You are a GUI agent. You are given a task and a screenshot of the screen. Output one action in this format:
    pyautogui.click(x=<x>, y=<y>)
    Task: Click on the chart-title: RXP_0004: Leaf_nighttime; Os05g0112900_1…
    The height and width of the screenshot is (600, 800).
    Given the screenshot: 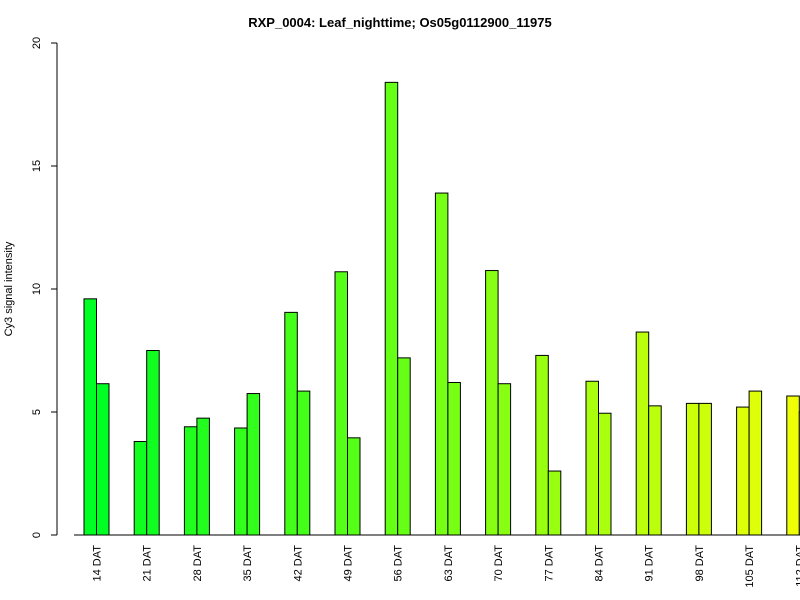 What is the action you would take?
    pyautogui.click(x=400, y=22)
    